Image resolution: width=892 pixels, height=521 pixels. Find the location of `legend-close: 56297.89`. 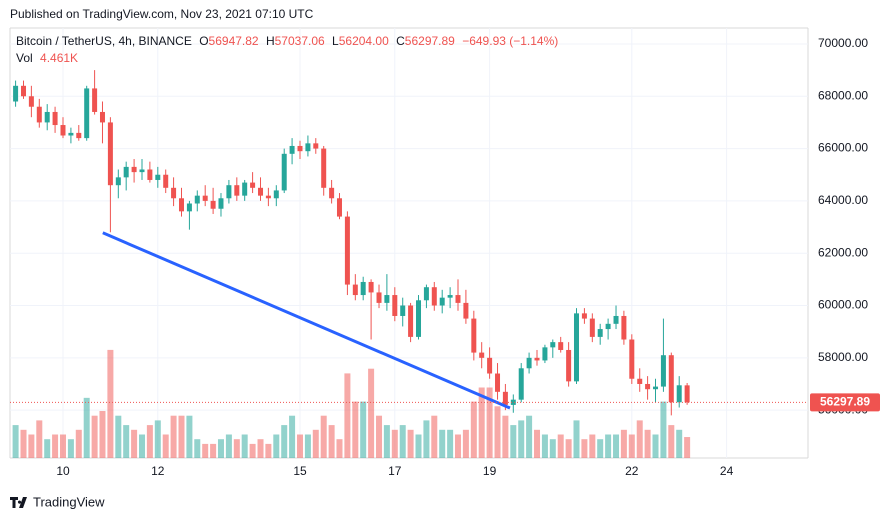

legend-close: 56297.89 is located at coordinates (430, 41).